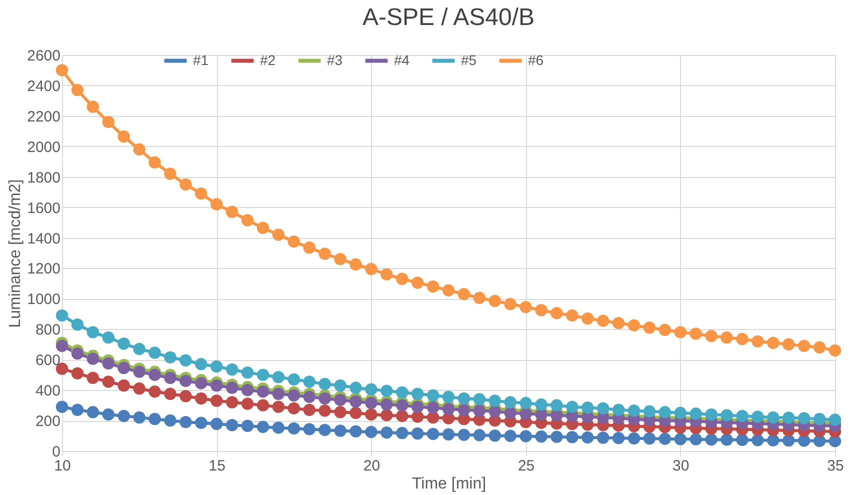  Describe the element at coordinates (335, 60) in the screenshot. I see `legend-label: #3` at that location.